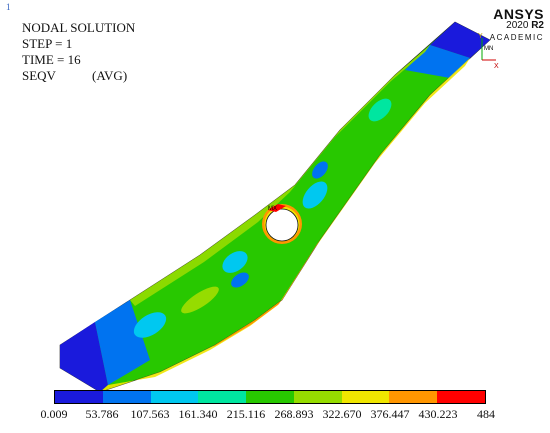  I want to click on solution-title: NODAL SOLUTION, so click(79, 27).